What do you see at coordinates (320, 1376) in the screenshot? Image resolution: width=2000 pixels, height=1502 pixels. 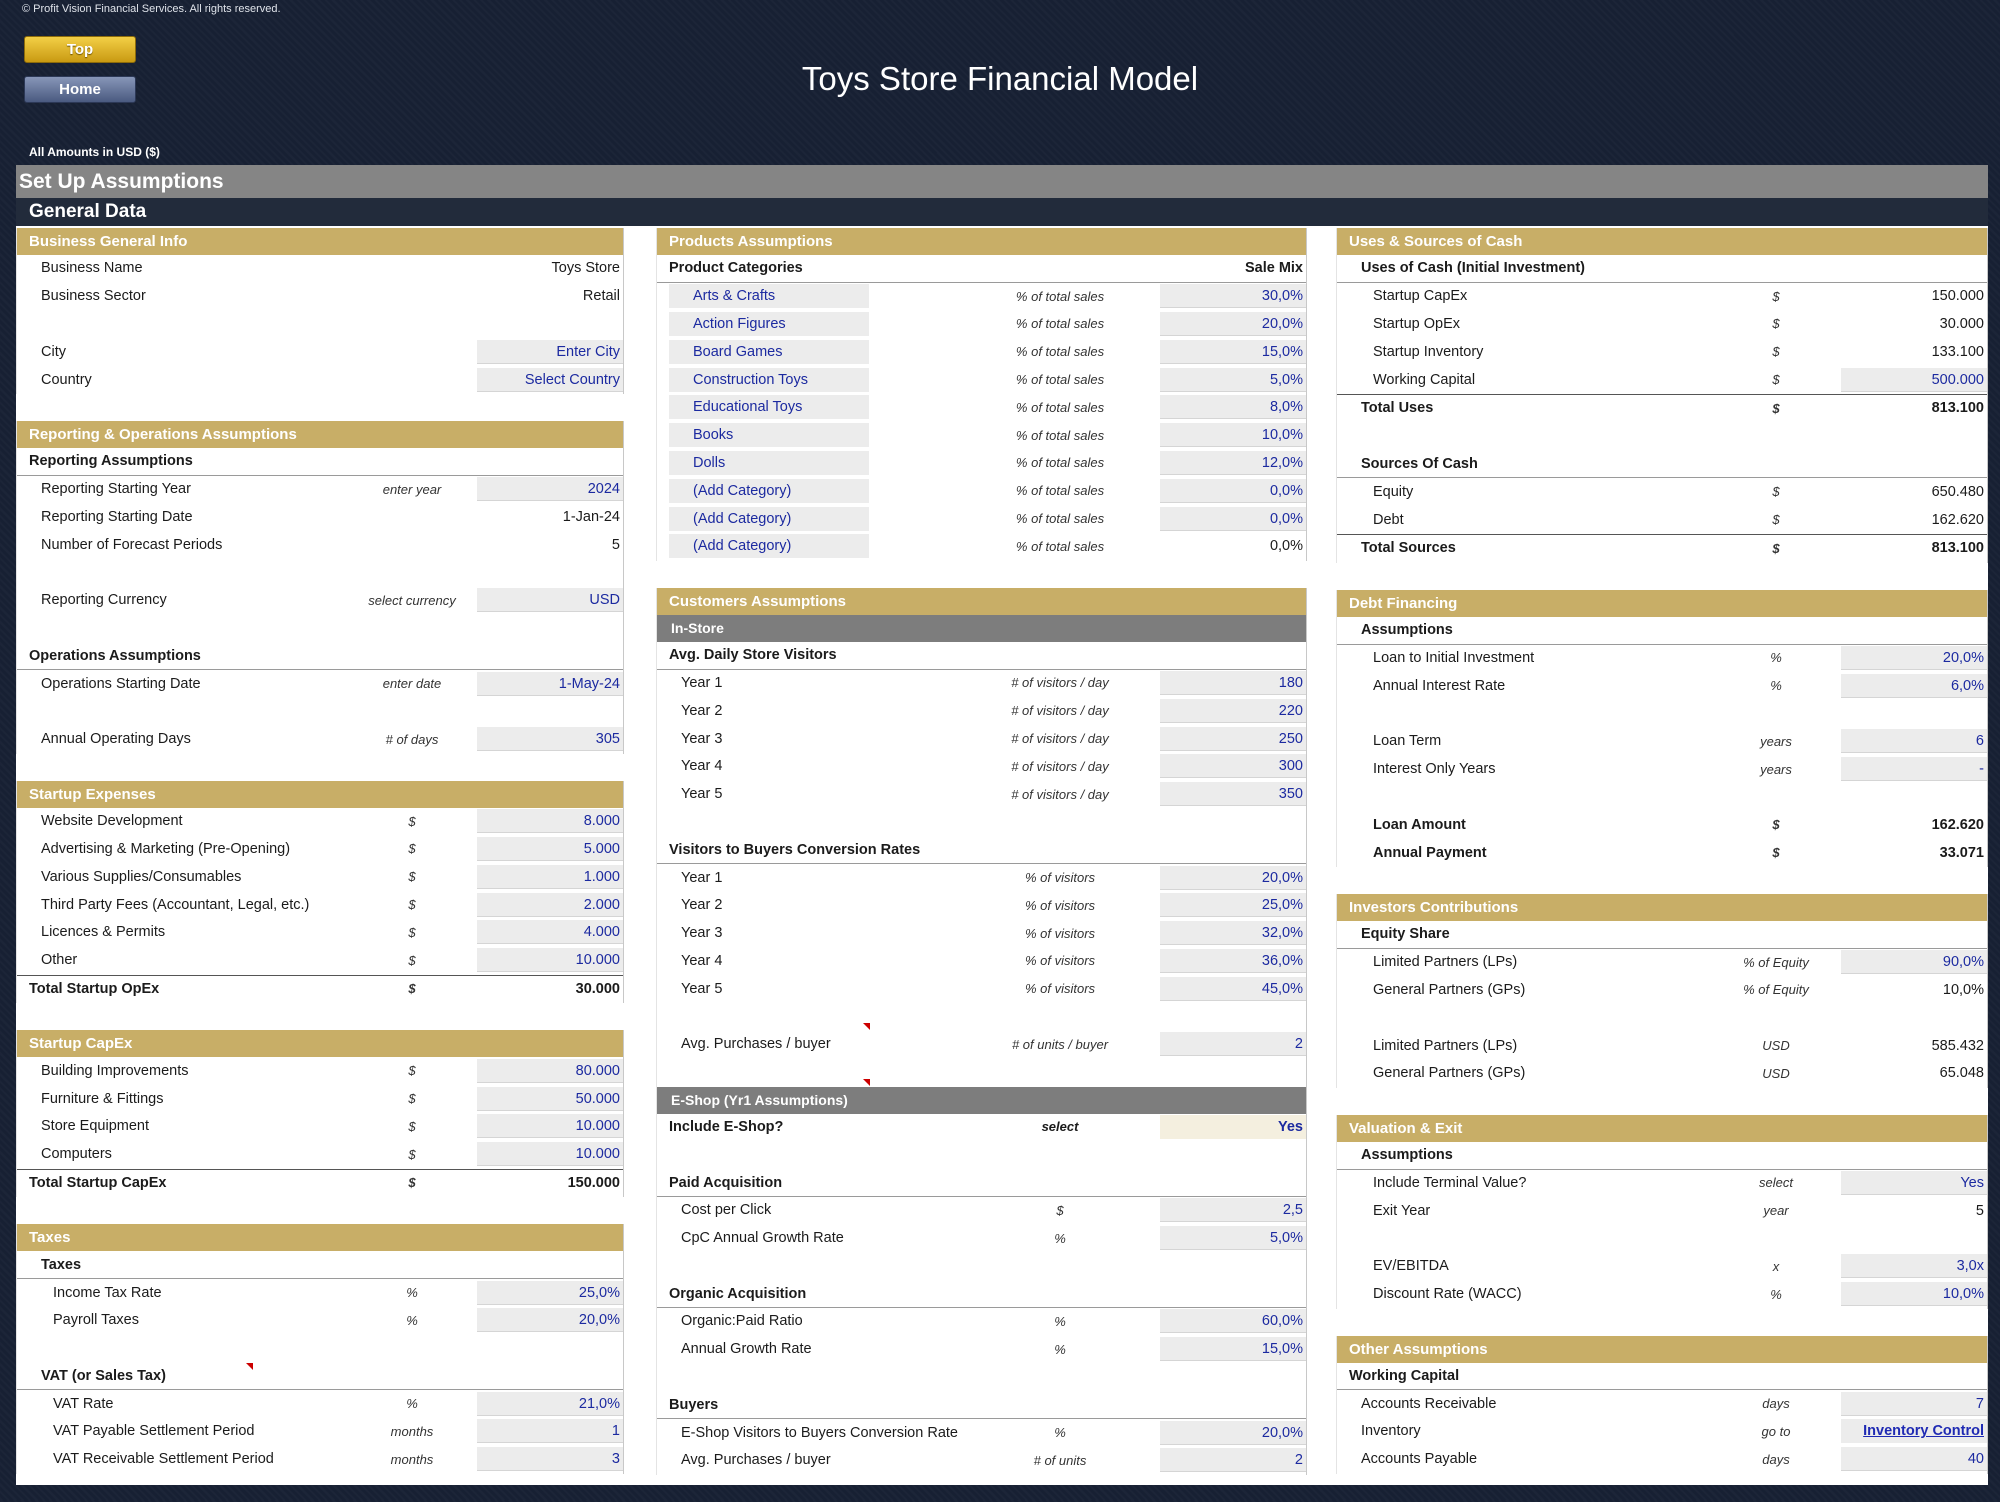 I see `subsection-title: VAT (or Sales Tax)` at bounding box center [320, 1376].